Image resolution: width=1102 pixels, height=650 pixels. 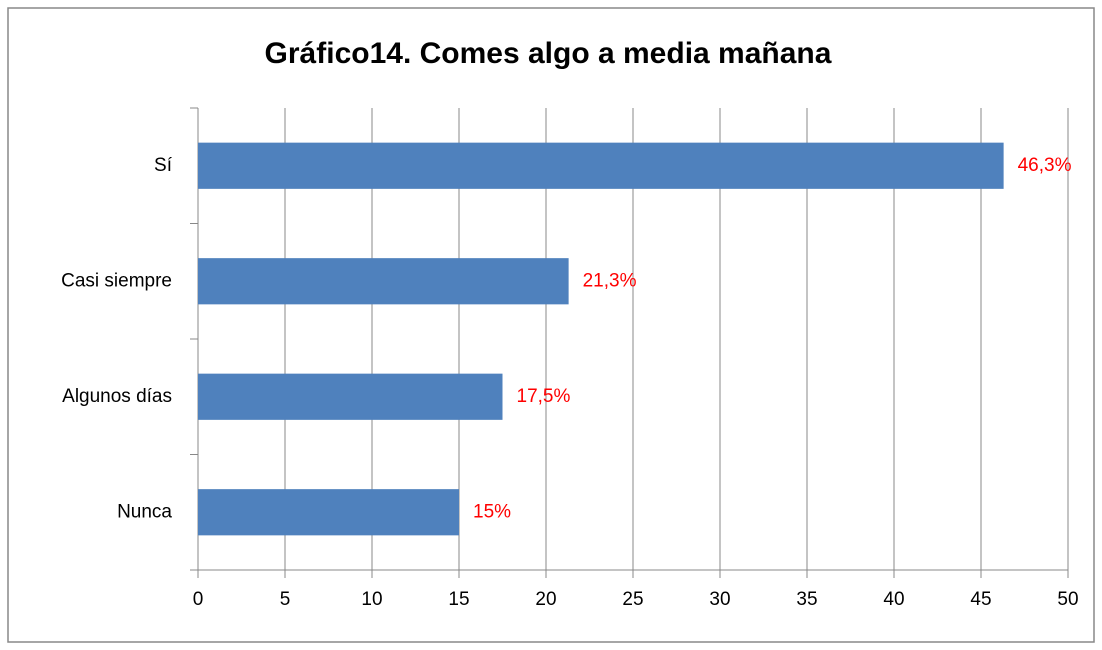 What do you see at coordinates (893, 599) in the screenshot?
I see `x-tick-label: 40` at bounding box center [893, 599].